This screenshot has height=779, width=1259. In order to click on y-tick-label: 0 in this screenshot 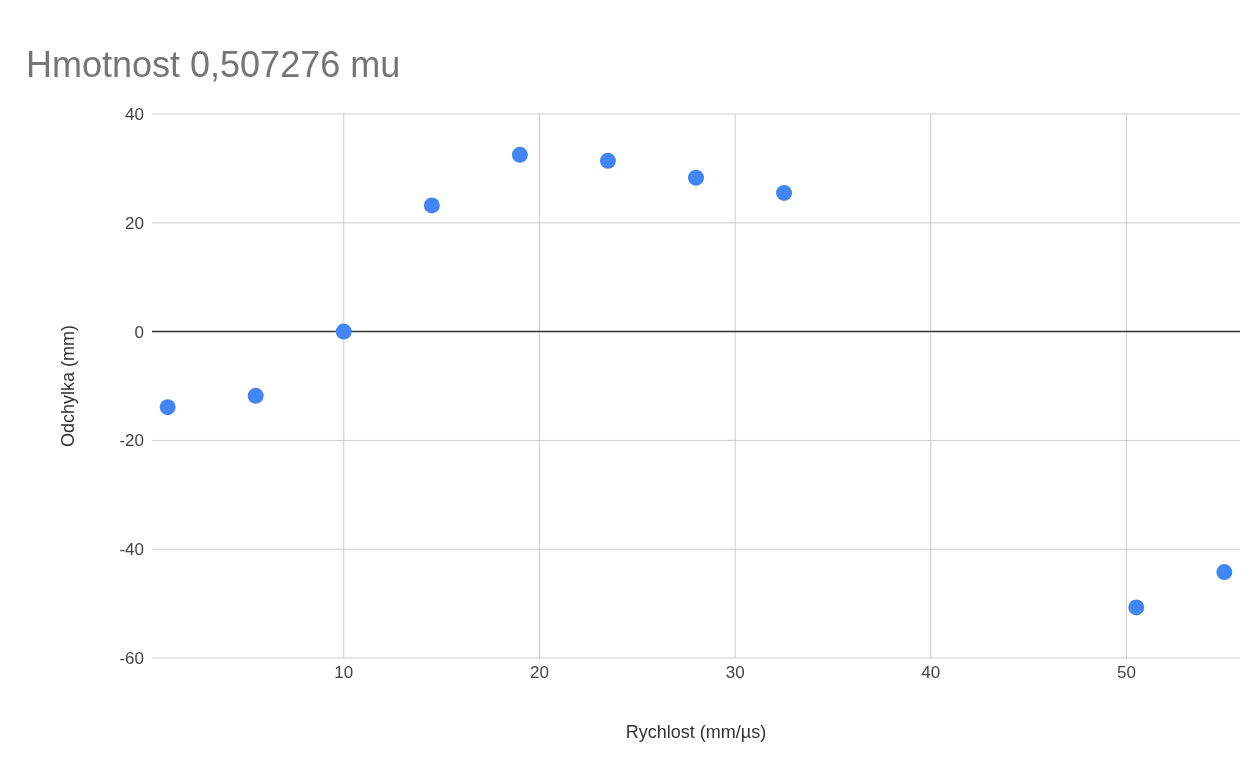, I will do `click(139, 332)`.